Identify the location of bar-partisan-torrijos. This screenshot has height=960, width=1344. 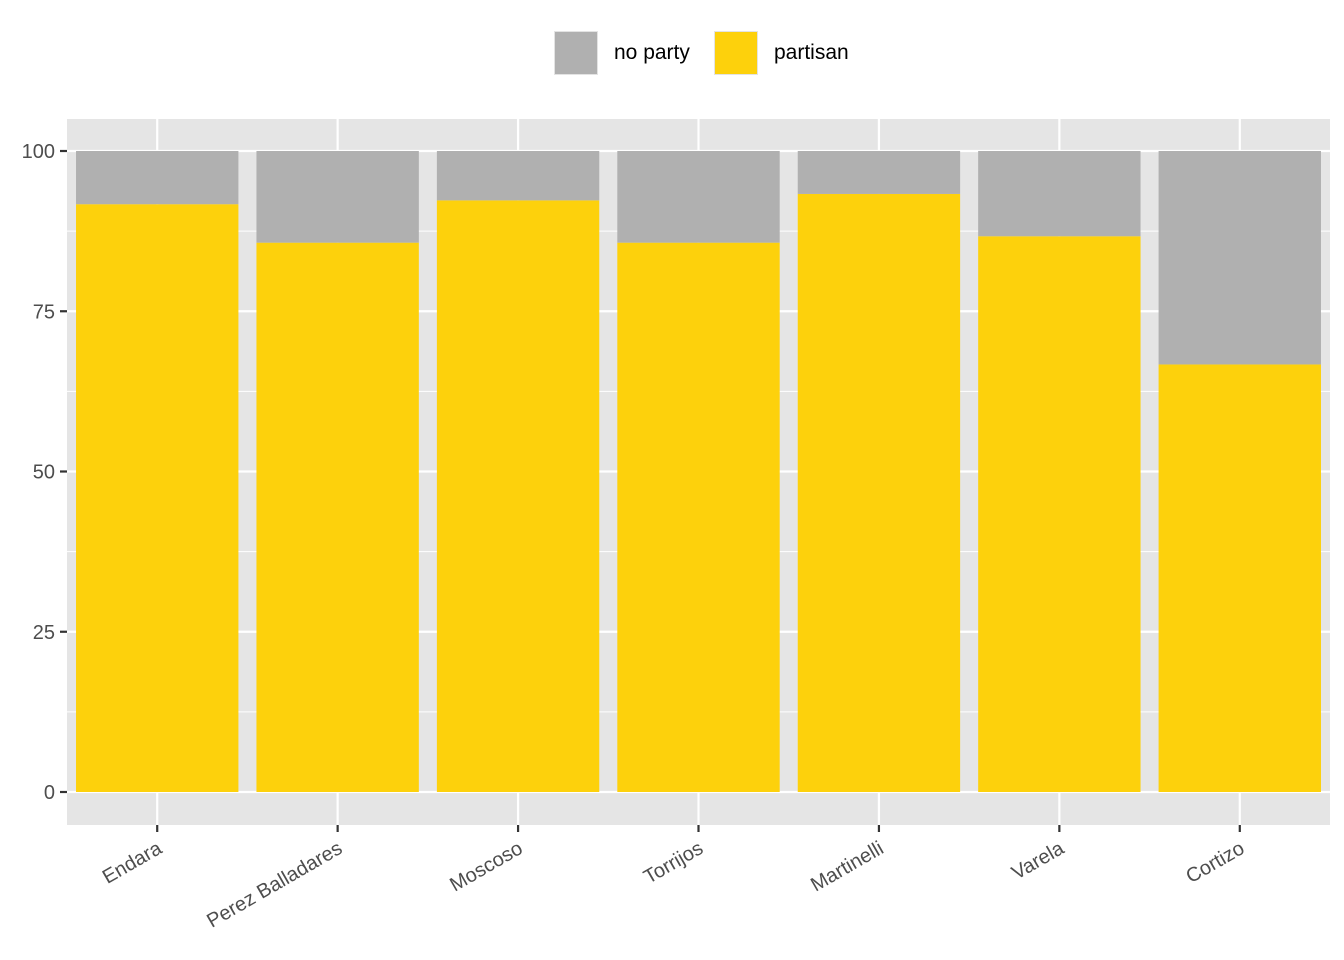
(698, 517).